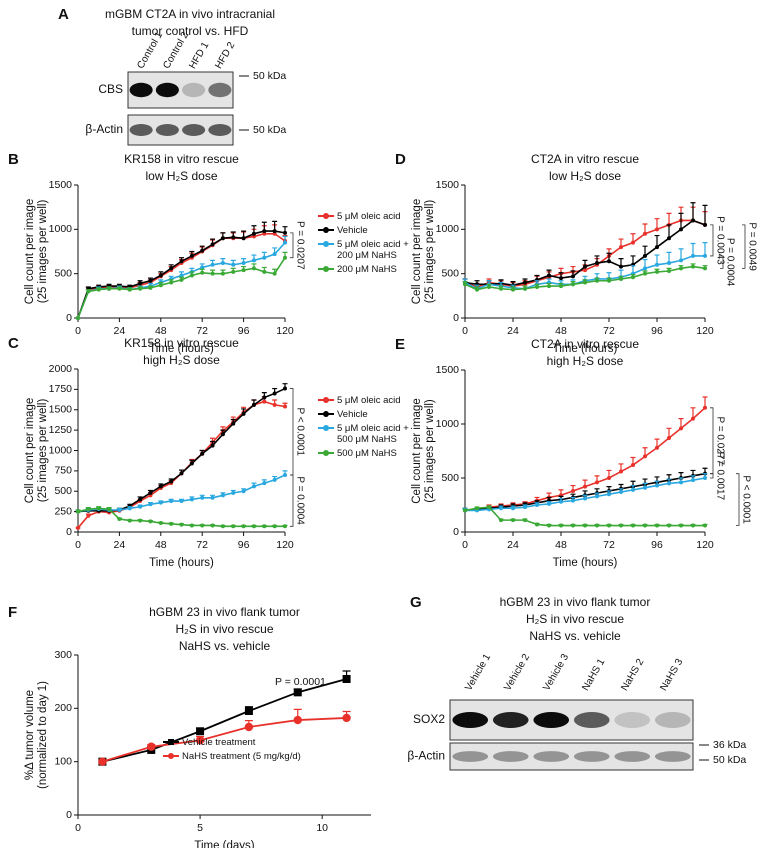 Image resolution: width=760 pixels, height=848 pixels. What do you see at coordinates (322, 828) in the screenshot?
I see `x-tick-label: 10` at bounding box center [322, 828].